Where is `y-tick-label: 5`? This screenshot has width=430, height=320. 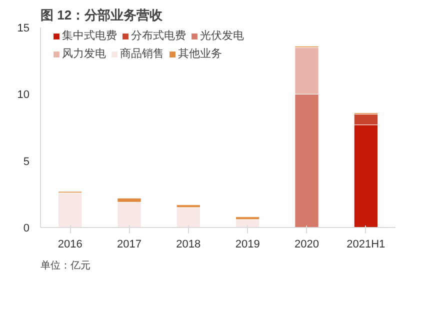 y-tick-label: 5 is located at coordinates (26, 162).